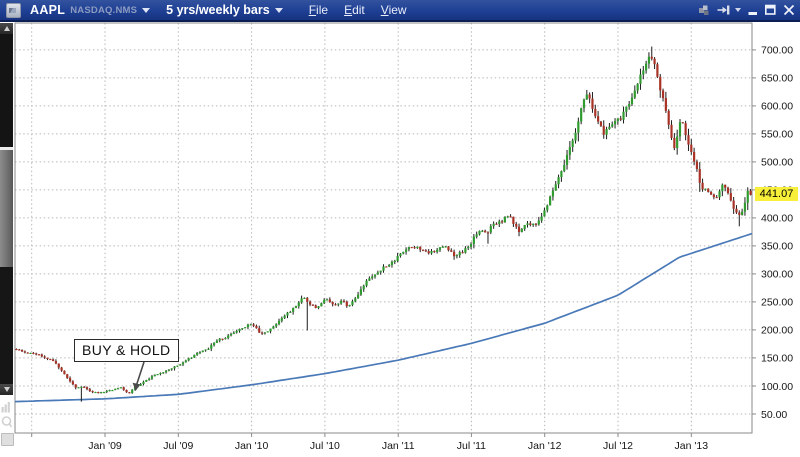  Describe the element at coordinates (704, 10) in the screenshot. I see `workspace-icon` at that location.